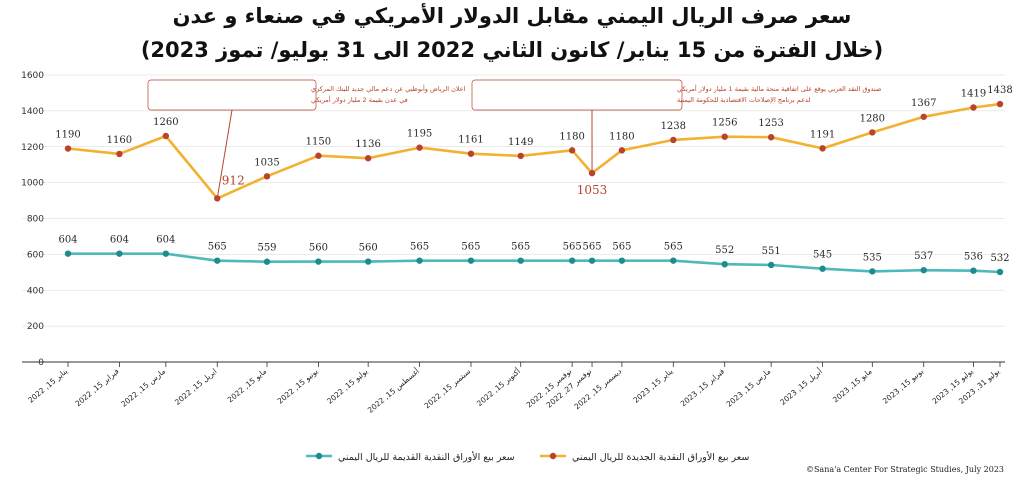 The image size is (1024, 480). Describe the element at coordinates (903, 386) in the screenshot. I see `x-tick-label: يونيو 15, 2023` at that location.